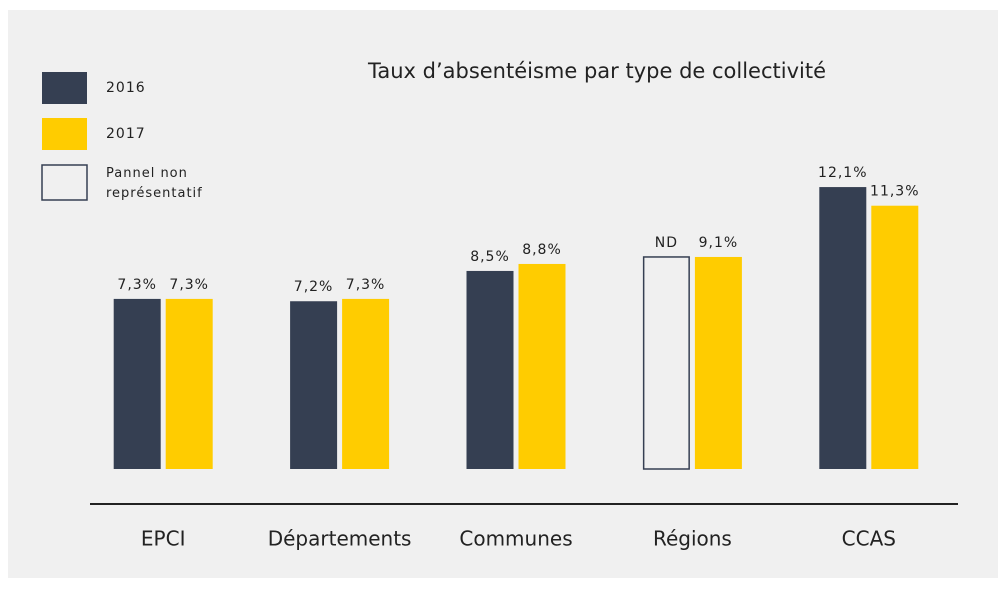 This screenshot has width=1006, height=590. I want to click on legend-label-missing: Pannel non représentatif, so click(154, 183).